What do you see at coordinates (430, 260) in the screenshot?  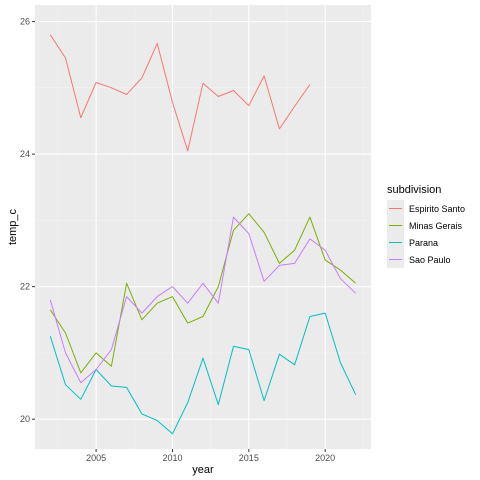 I see `legend-label: Sao Paulo` at bounding box center [430, 260].